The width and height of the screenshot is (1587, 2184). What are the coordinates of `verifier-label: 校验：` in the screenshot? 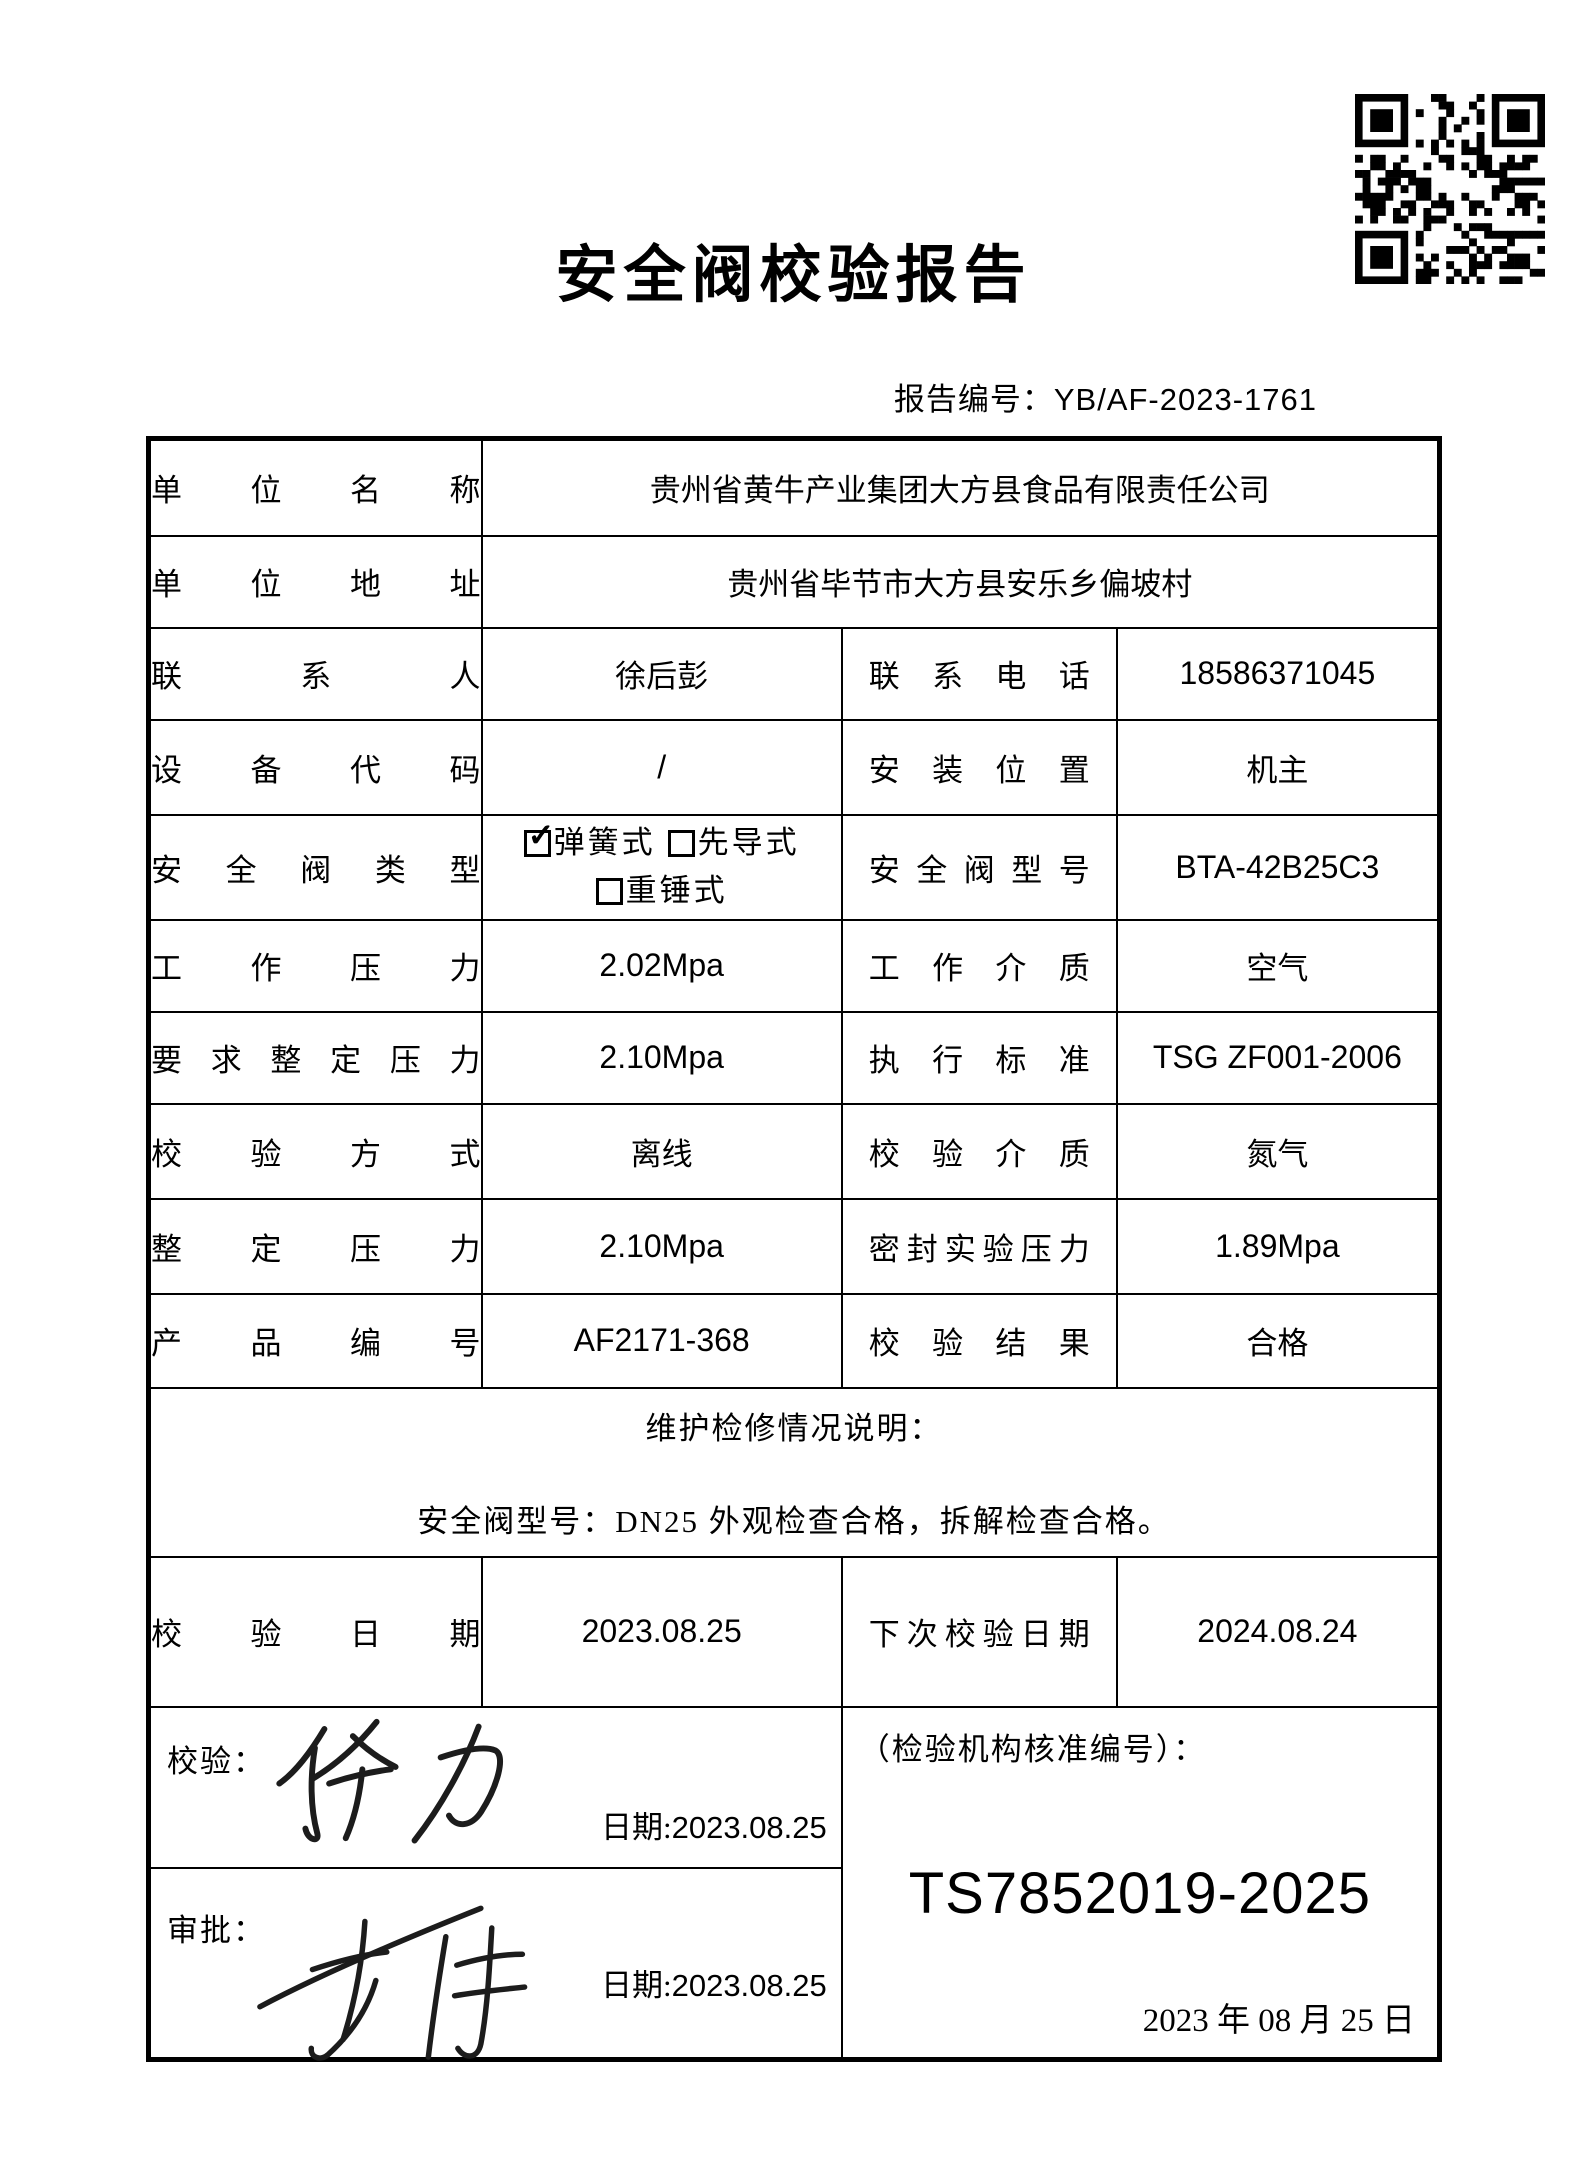 It's located at (216, 1761).